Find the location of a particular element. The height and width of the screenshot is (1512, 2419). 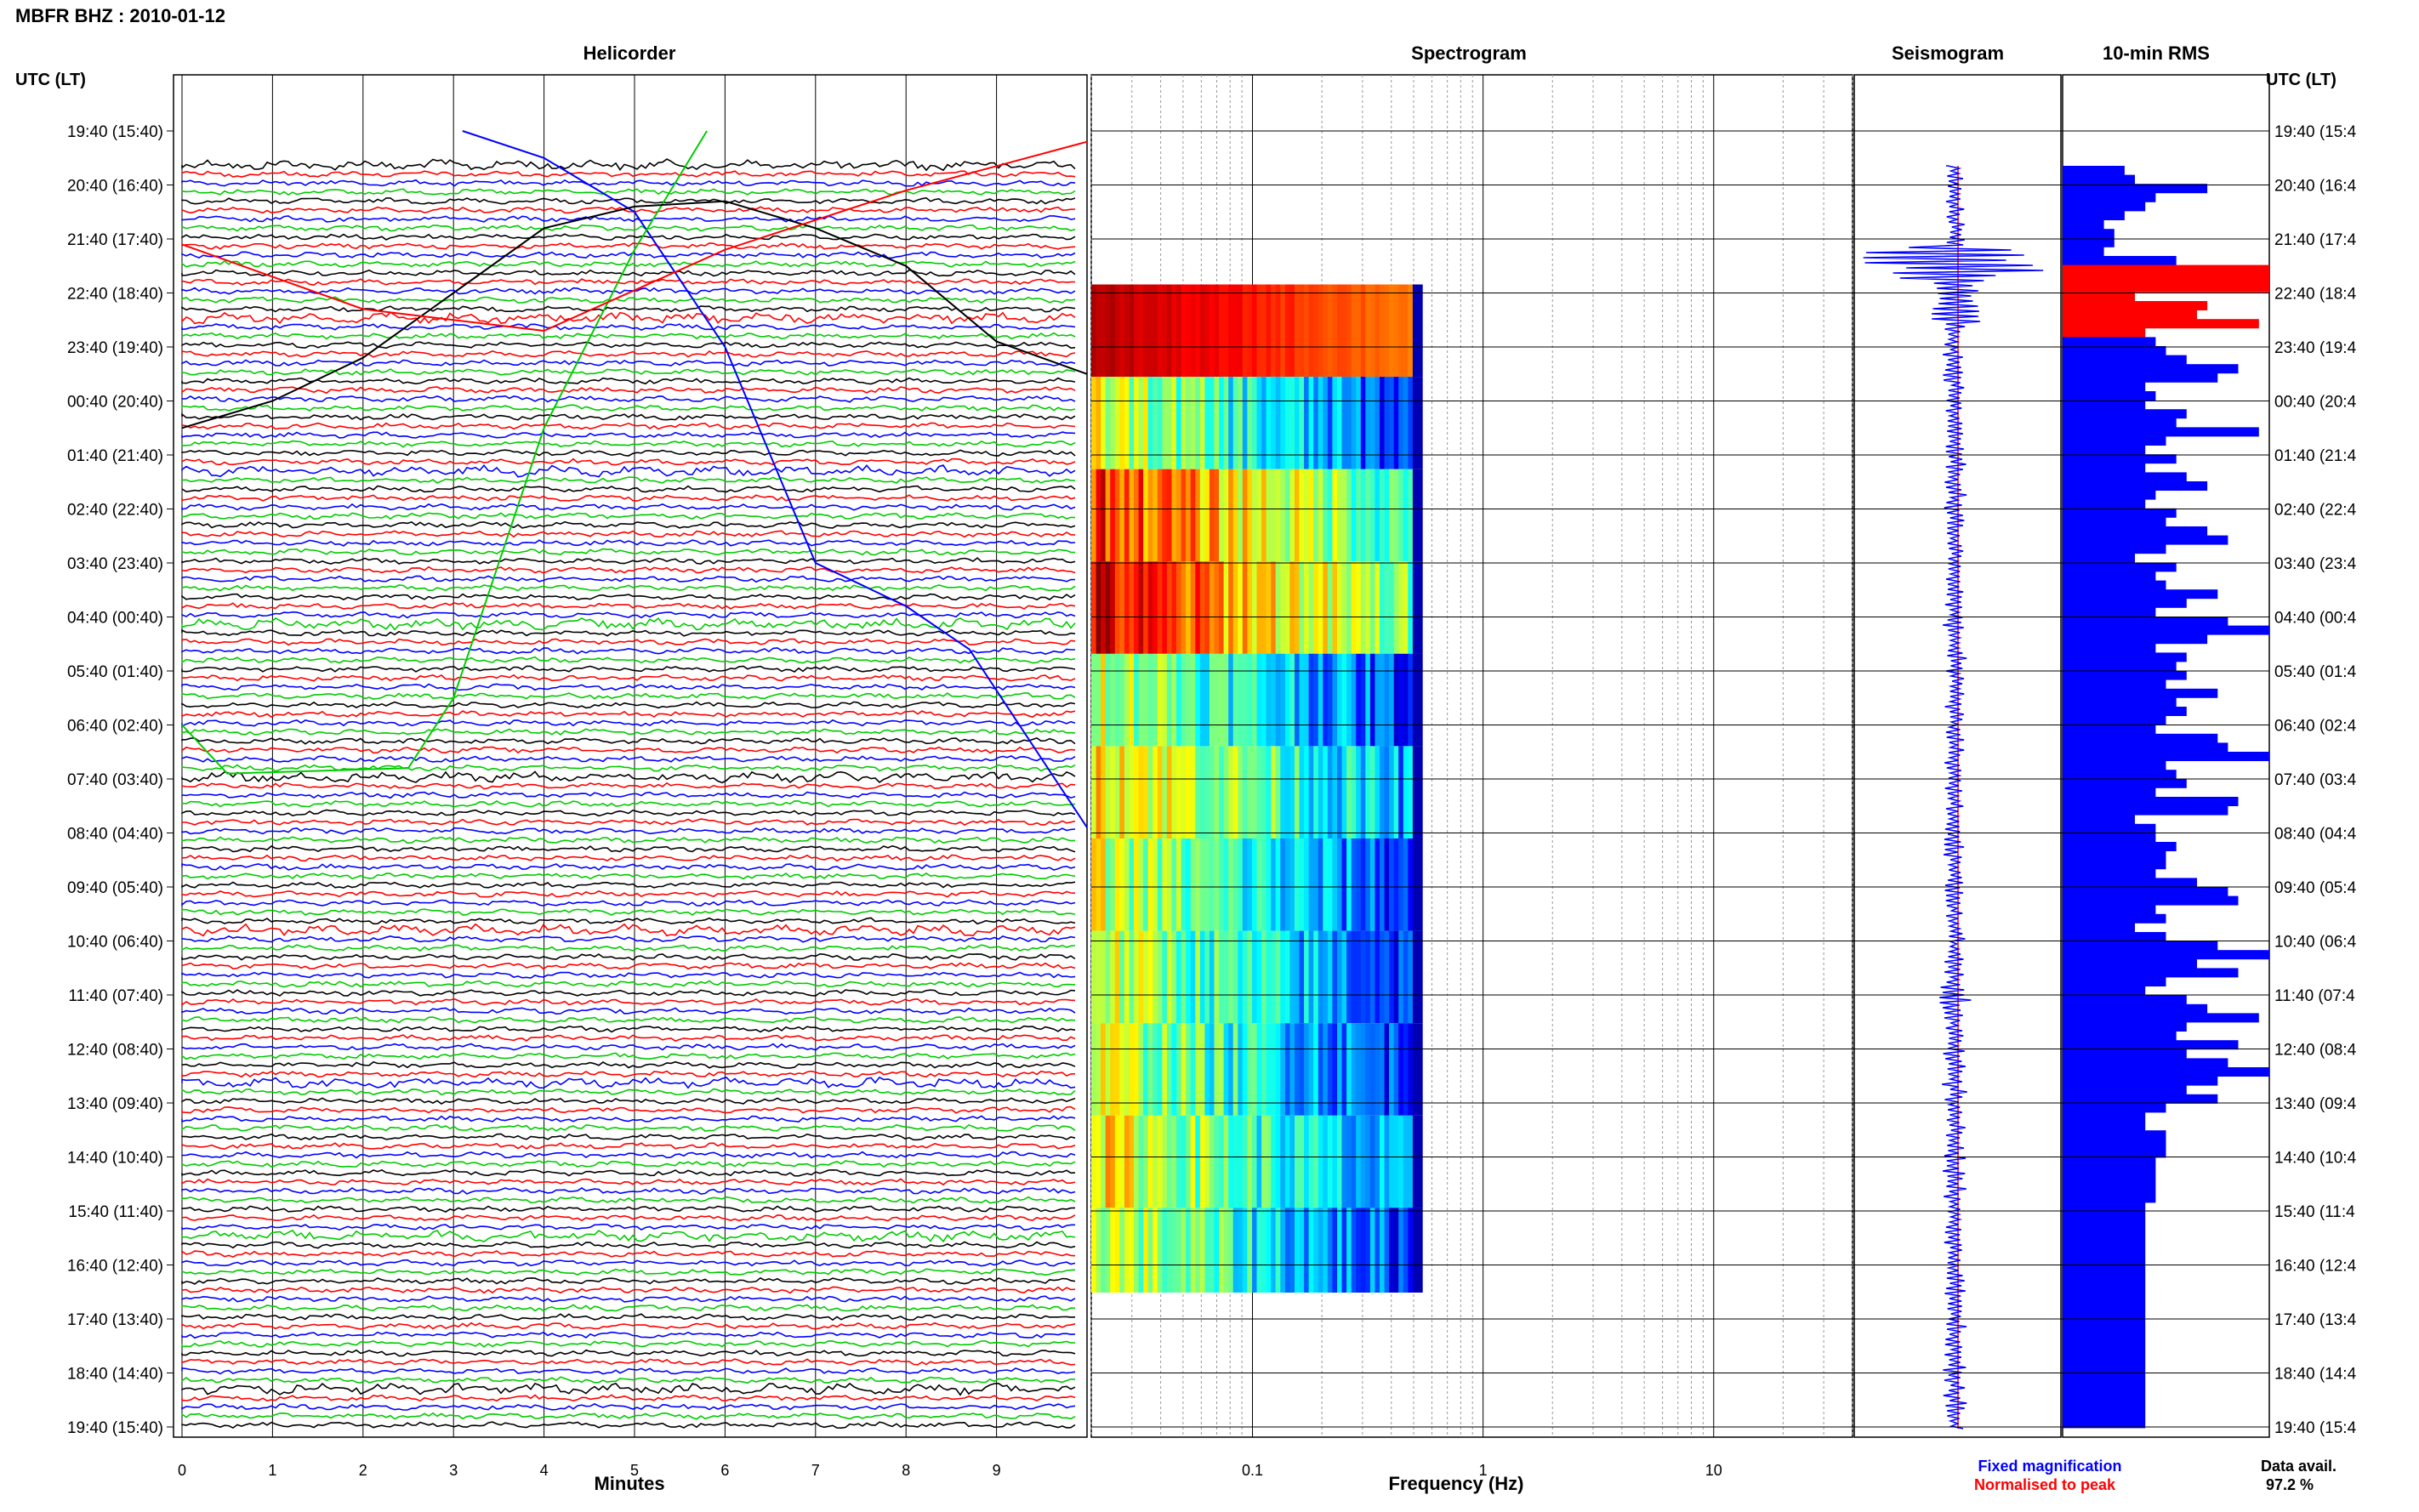

time-label-left: 19:40 (15:40) is located at coordinates (115, 132).